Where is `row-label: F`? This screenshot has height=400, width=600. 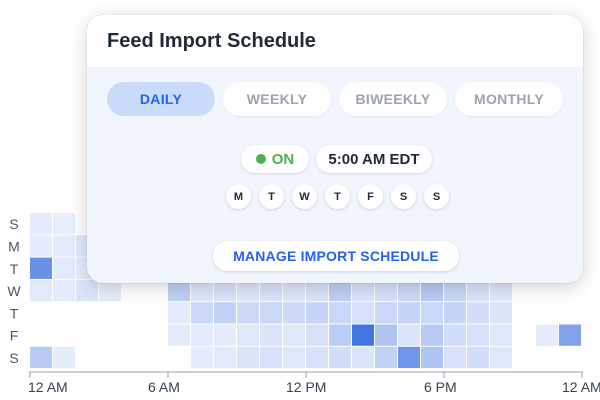
row-label: F is located at coordinates (14, 336).